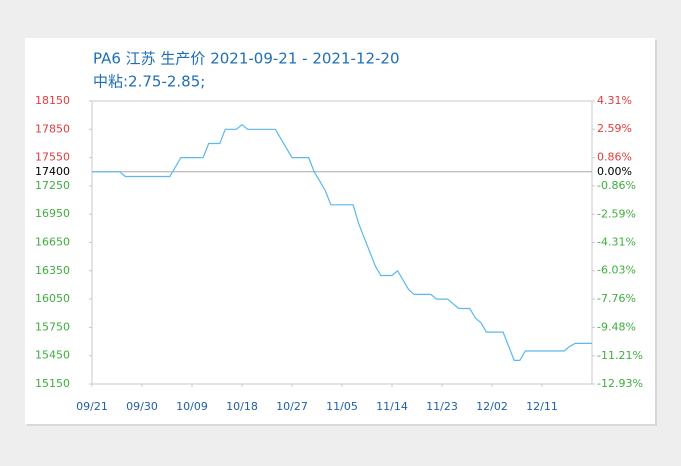  Describe the element at coordinates (52, 326) in the screenshot. I see `y-tick-label: 15750` at that location.